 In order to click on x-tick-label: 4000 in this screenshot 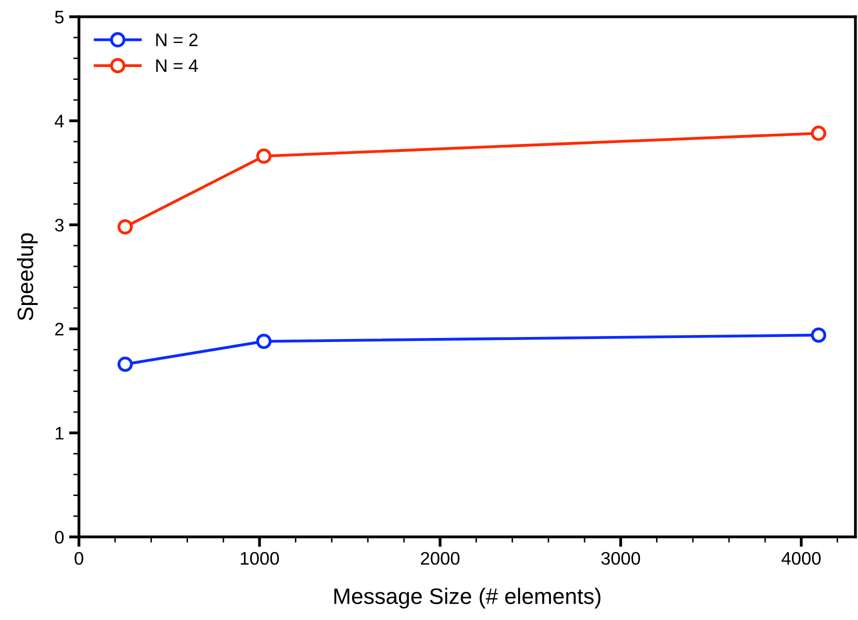, I will do `click(801, 558)`.